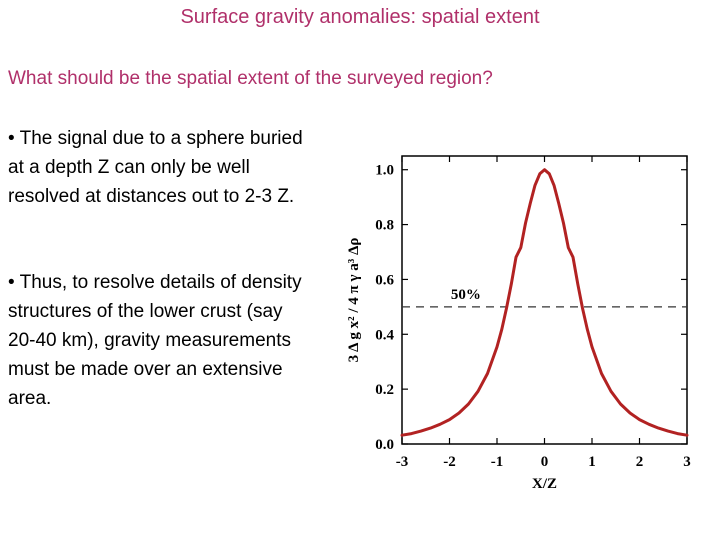  Describe the element at coordinates (497, 462) in the screenshot. I see `x-tick-label: -1` at that location.